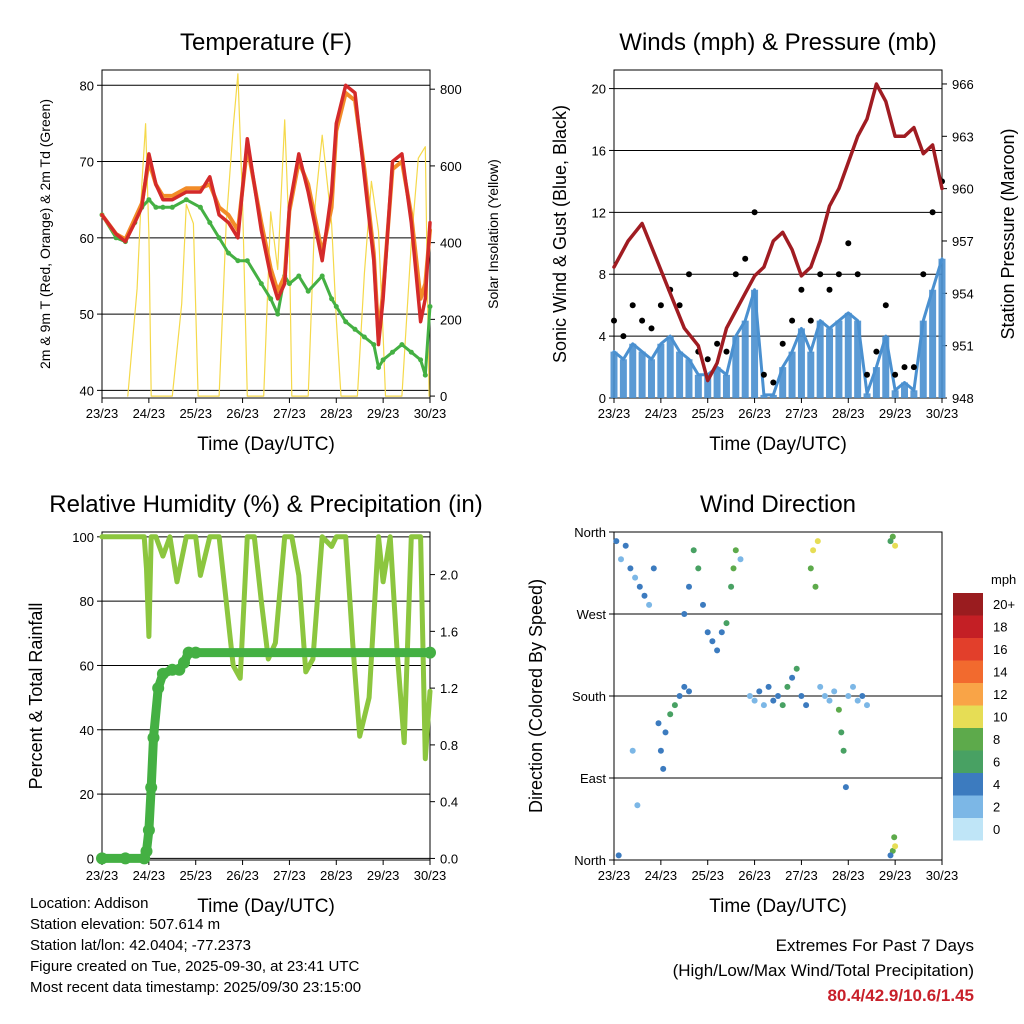  Describe the element at coordinates (1000, 627) in the screenshot. I see `legend-label: 18` at that location.